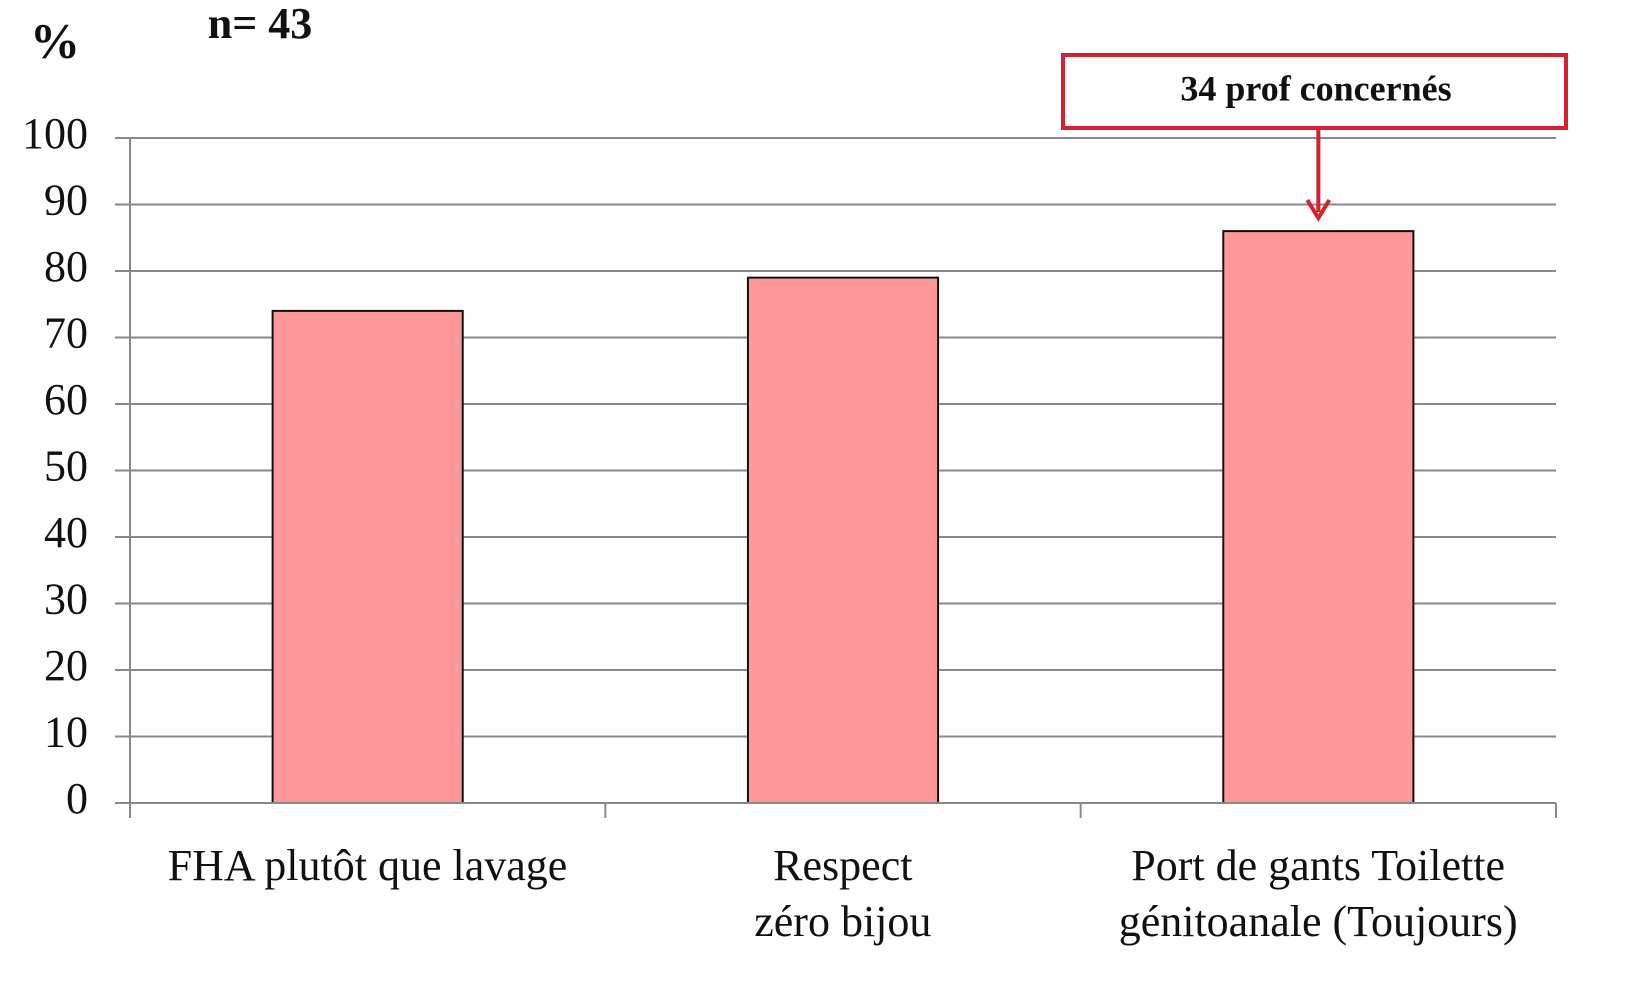 The height and width of the screenshot is (993, 1639). What do you see at coordinates (66, 599) in the screenshot?
I see `y-tick-label: 30` at bounding box center [66, 599].